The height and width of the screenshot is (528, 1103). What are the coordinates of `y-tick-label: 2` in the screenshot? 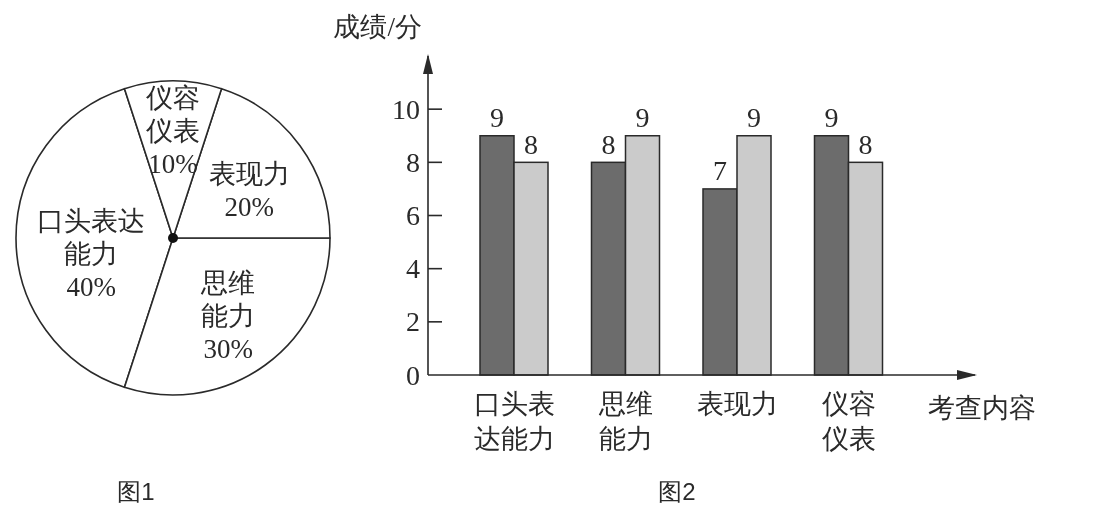 It's located at (413, 322).